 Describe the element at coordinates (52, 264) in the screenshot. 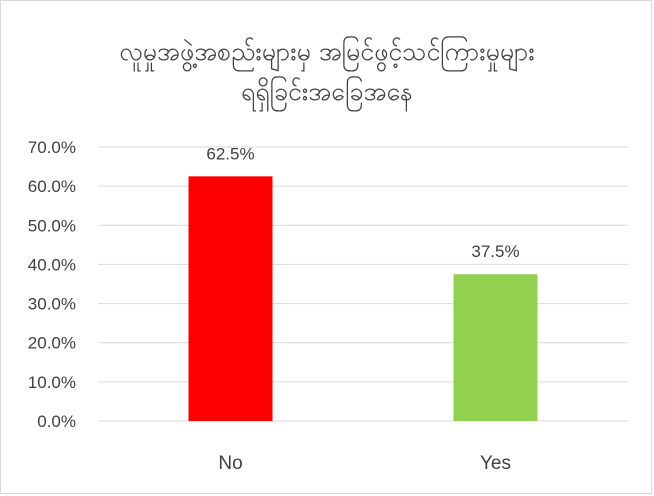

I see `y-tick-label: 40.0%` at that location.